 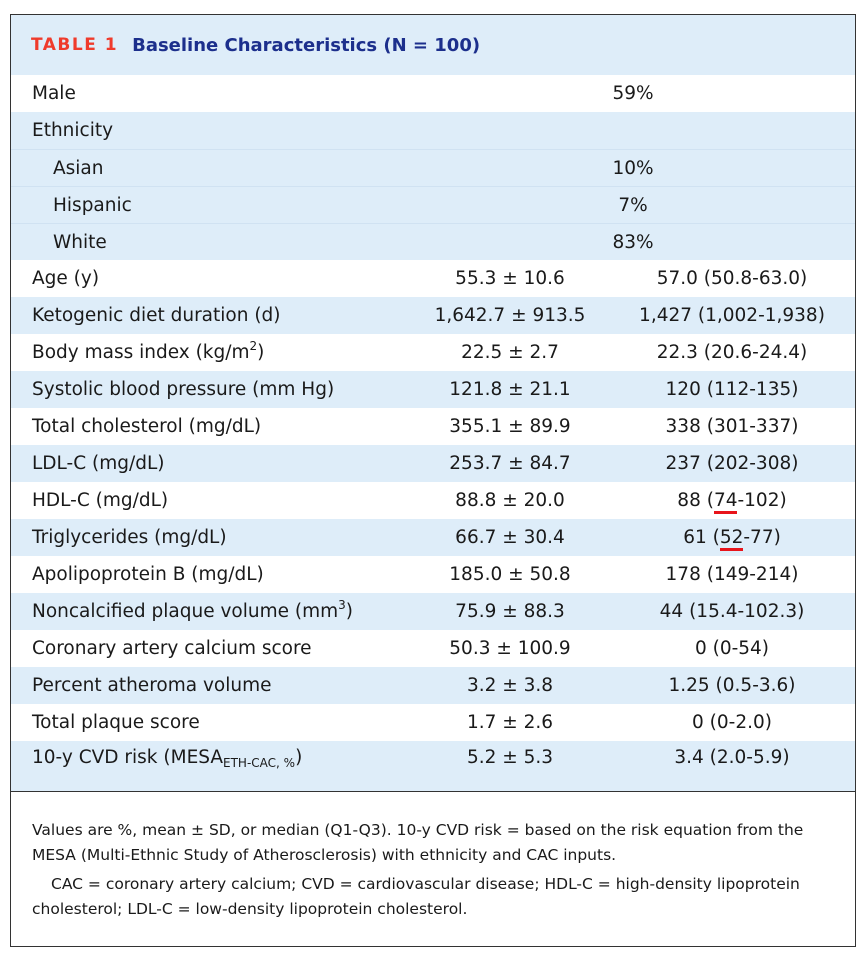 I want to click on row-label: LDL-C (mg/dL), so click(x=98, y=463).